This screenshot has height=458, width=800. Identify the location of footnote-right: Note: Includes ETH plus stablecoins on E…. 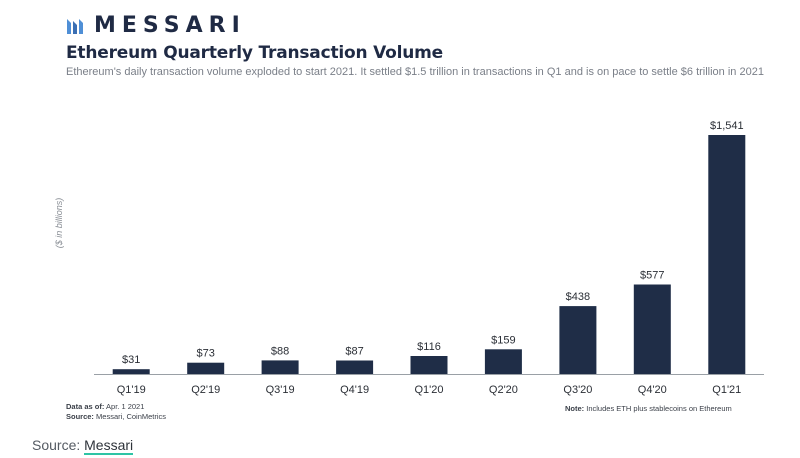
(648, 408).